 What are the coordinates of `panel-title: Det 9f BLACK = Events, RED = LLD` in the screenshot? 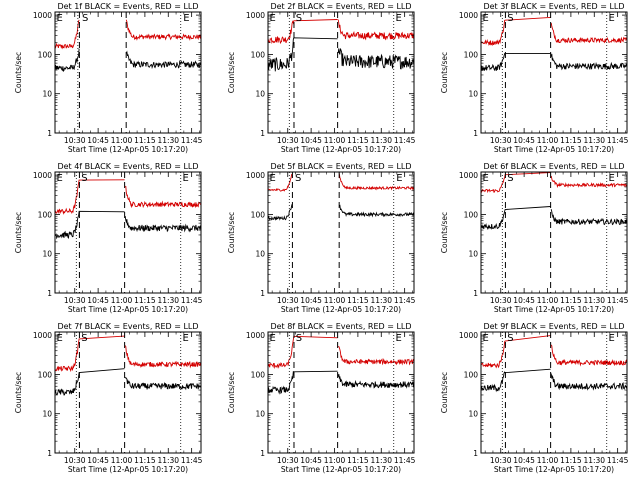 It's located at (553, 326).